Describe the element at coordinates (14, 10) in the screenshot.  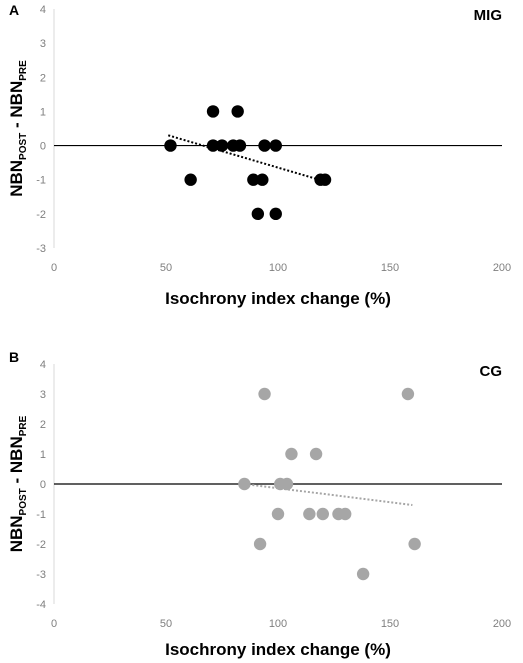
I see `panel-letter: A` at that location.